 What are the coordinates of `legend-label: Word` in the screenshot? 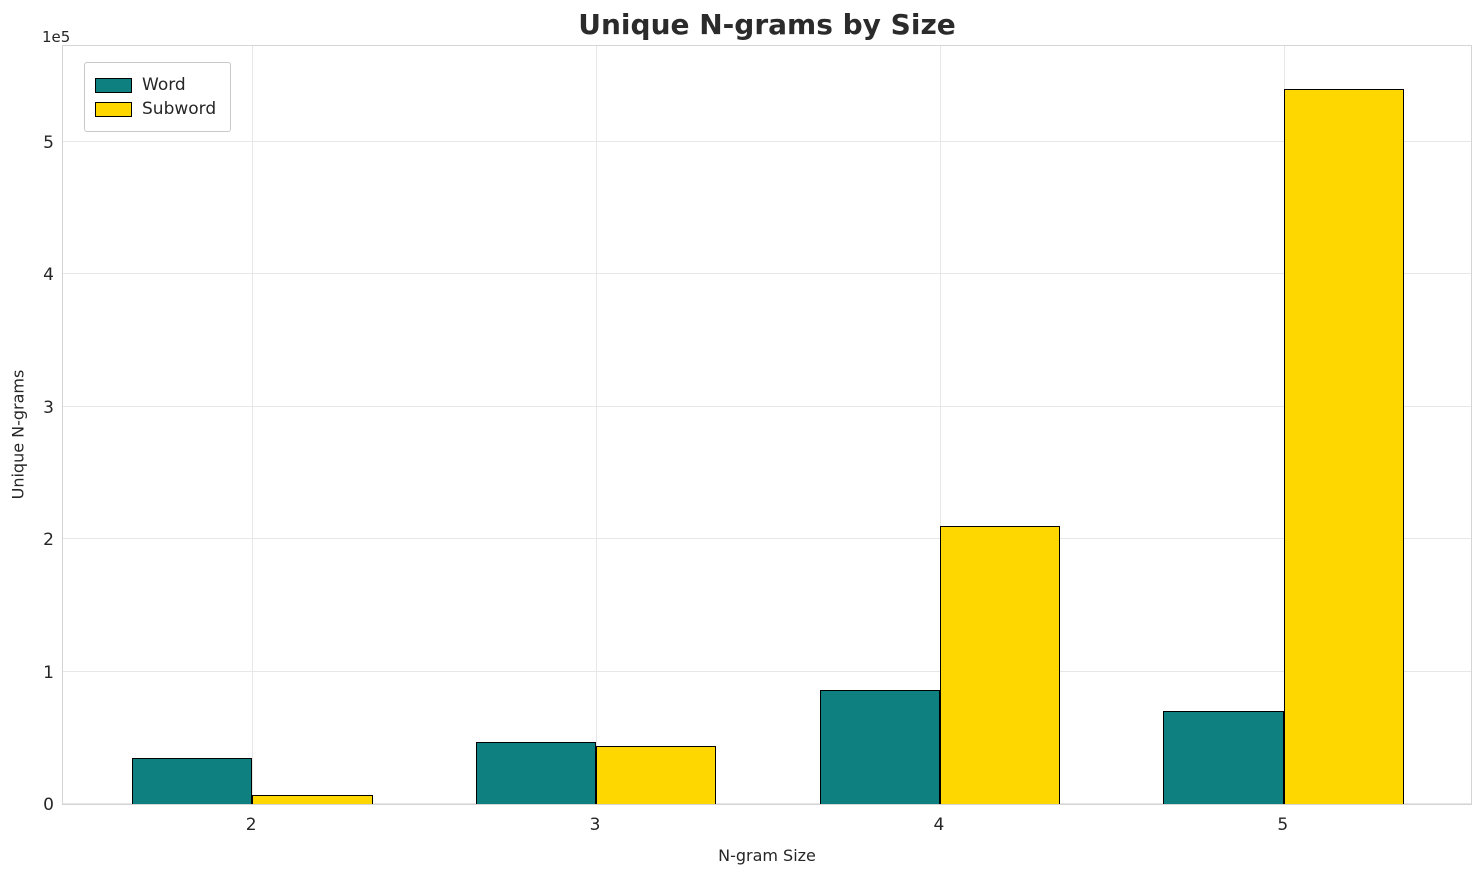 It's located at (164, 85).